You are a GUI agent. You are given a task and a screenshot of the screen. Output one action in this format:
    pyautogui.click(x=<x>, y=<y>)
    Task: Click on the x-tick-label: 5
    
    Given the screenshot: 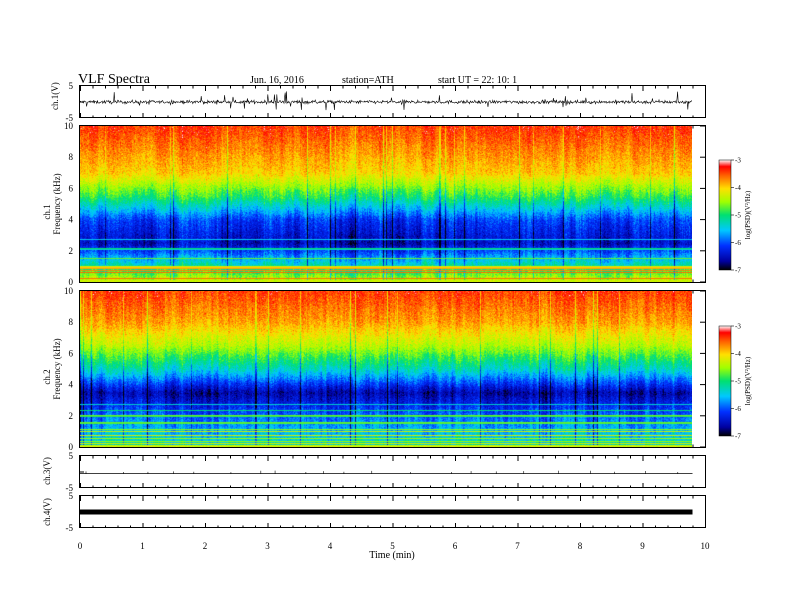 What is the action you would take?
    pyautogui.click(x=392, y=546)
    